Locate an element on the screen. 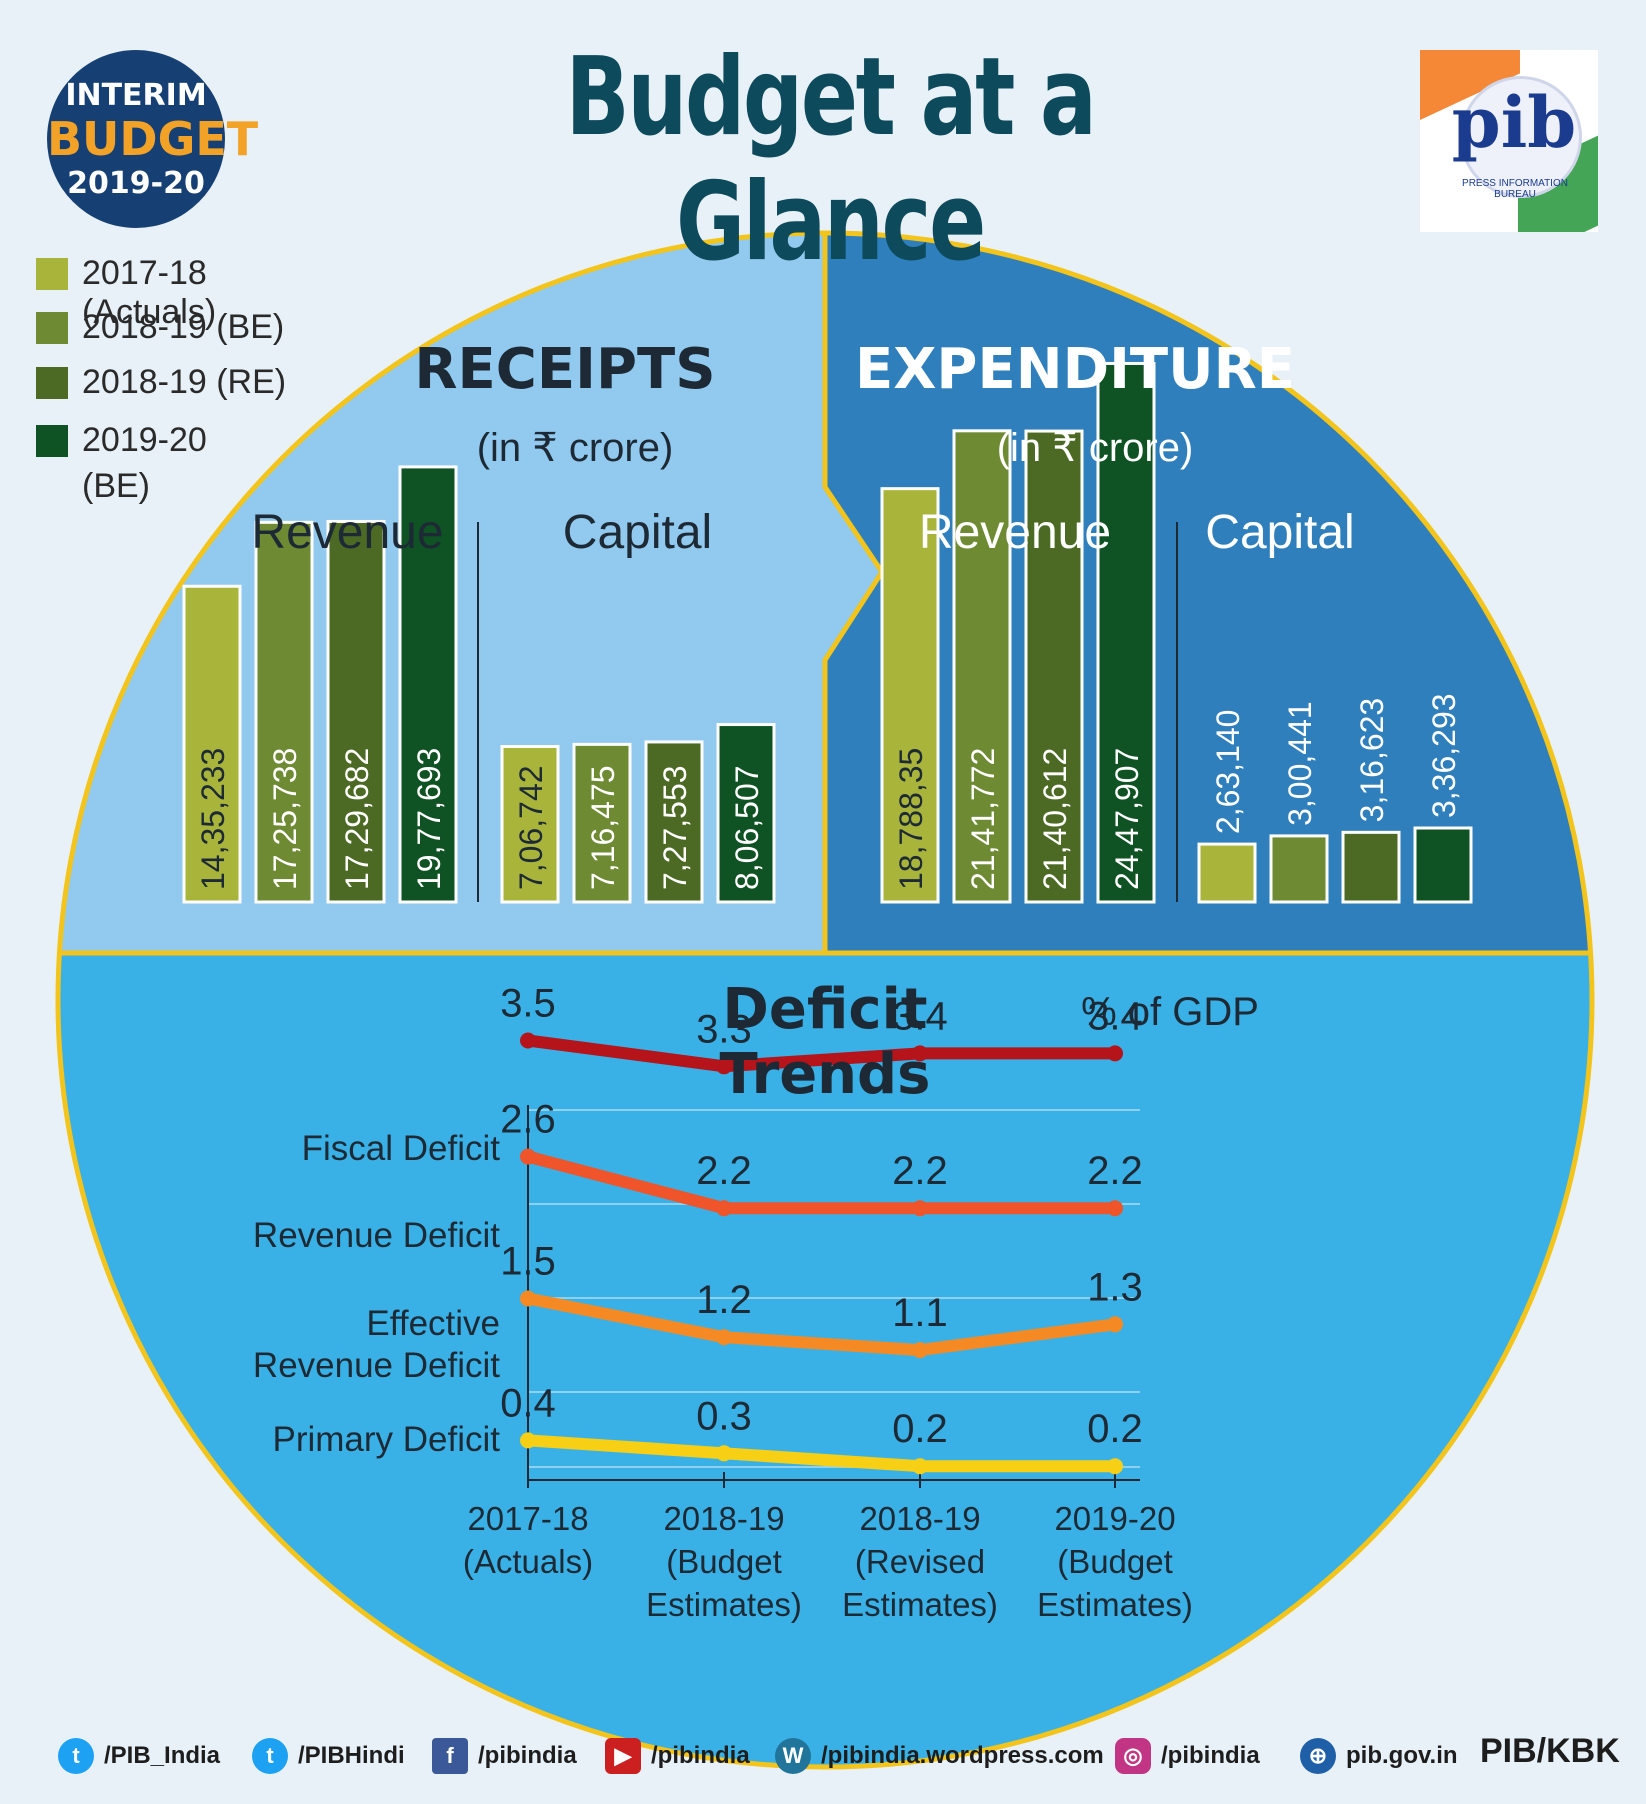 The height and width of the screenshot is (1804, 1646). pib-logo: pib PRESS INFORMATION BUREAU is located at coordinates (1509, 141).